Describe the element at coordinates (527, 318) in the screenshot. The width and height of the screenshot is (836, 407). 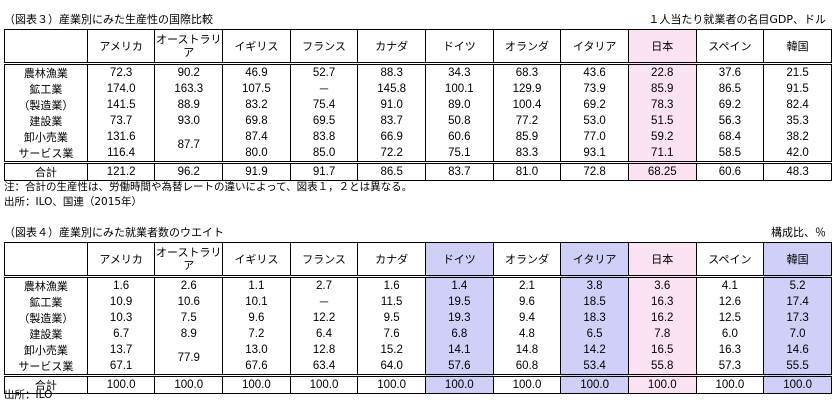
I see `table-cell: 9.4` at that location.